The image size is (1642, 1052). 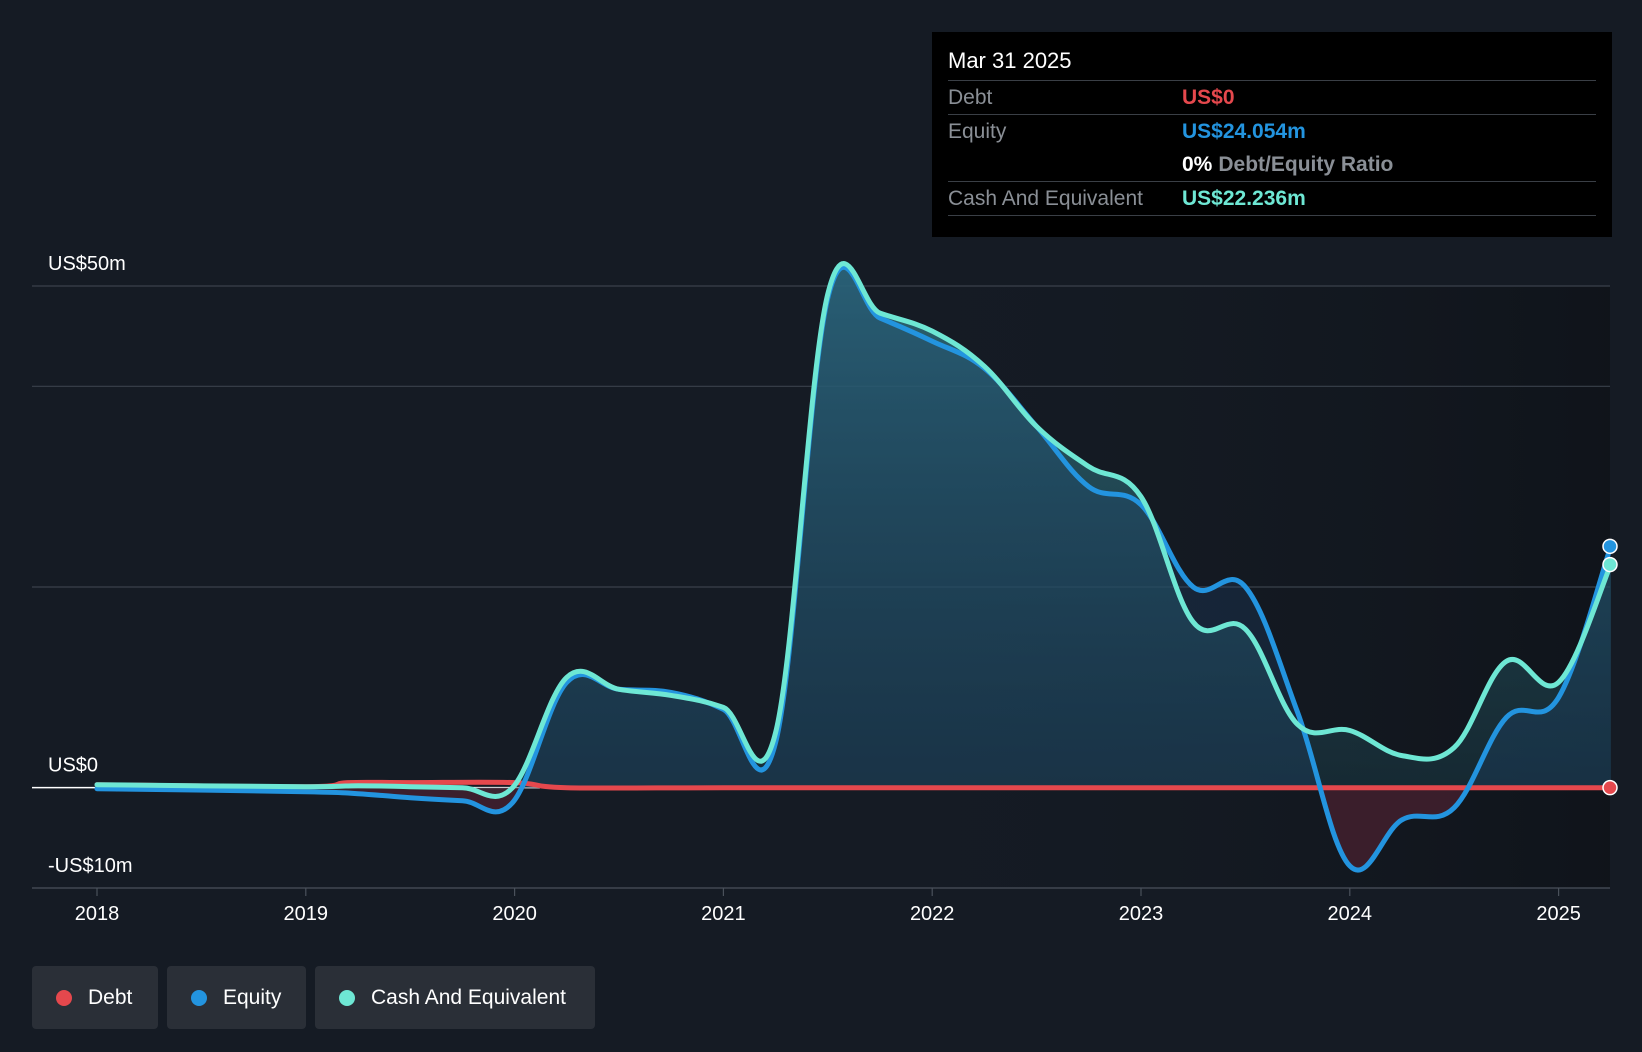 I want to click on equity-dot-icon, so click(x=199, y=997).